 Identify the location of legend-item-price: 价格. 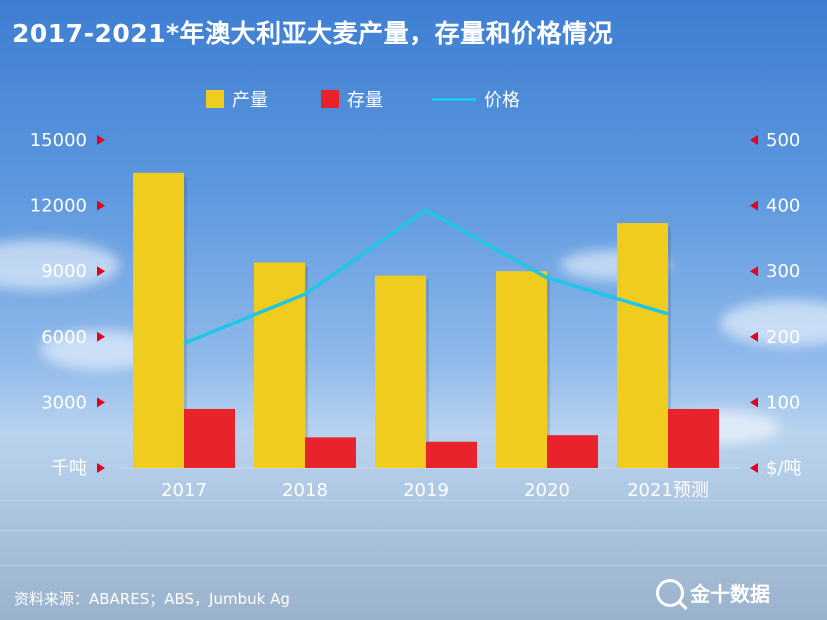
(476, 99).